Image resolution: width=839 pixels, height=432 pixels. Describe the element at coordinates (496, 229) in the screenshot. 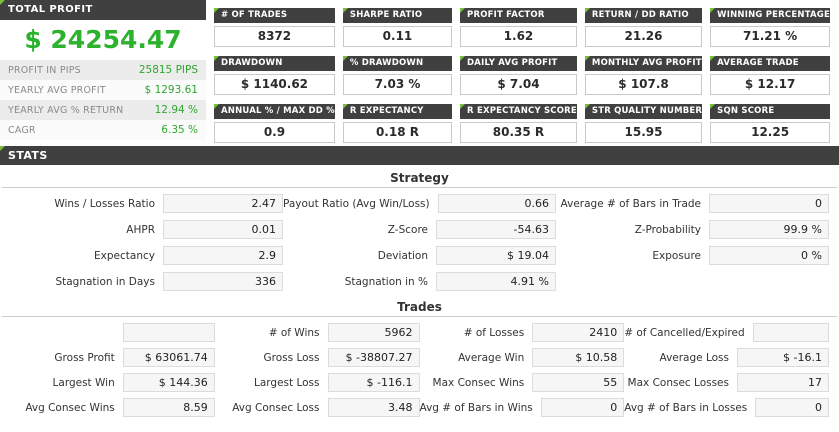

I see `stat-value-box: -54.63` at that location.